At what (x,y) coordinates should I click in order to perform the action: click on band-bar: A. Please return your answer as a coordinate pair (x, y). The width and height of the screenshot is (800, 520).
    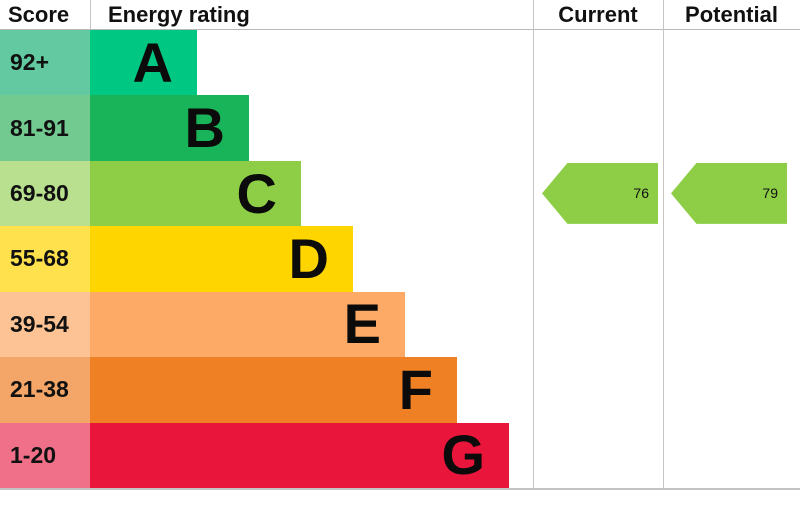
    Looking at the image, I should click on (143, 63).